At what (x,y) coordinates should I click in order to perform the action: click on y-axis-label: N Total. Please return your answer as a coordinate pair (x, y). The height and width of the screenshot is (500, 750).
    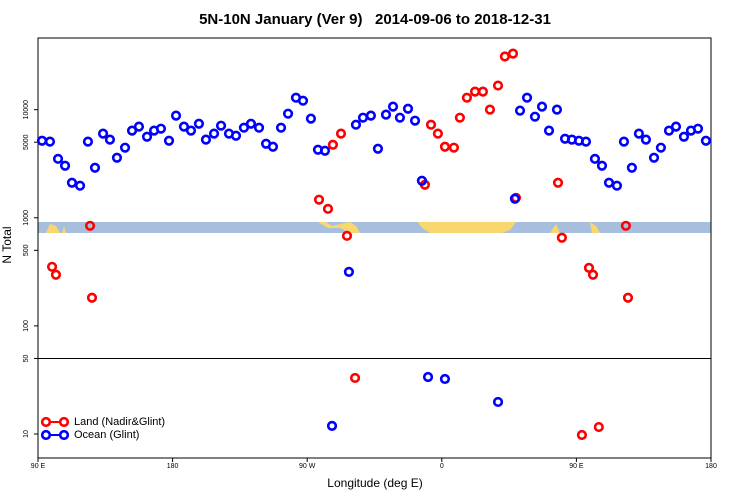
    Looking at the image, I should click on (7, 244).